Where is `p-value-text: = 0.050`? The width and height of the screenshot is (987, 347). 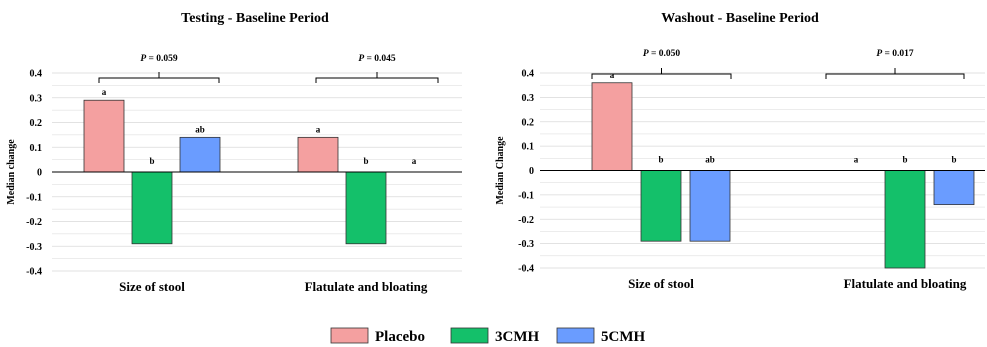 p-value-text: = 0.050 is located at coordinates (665, 54).